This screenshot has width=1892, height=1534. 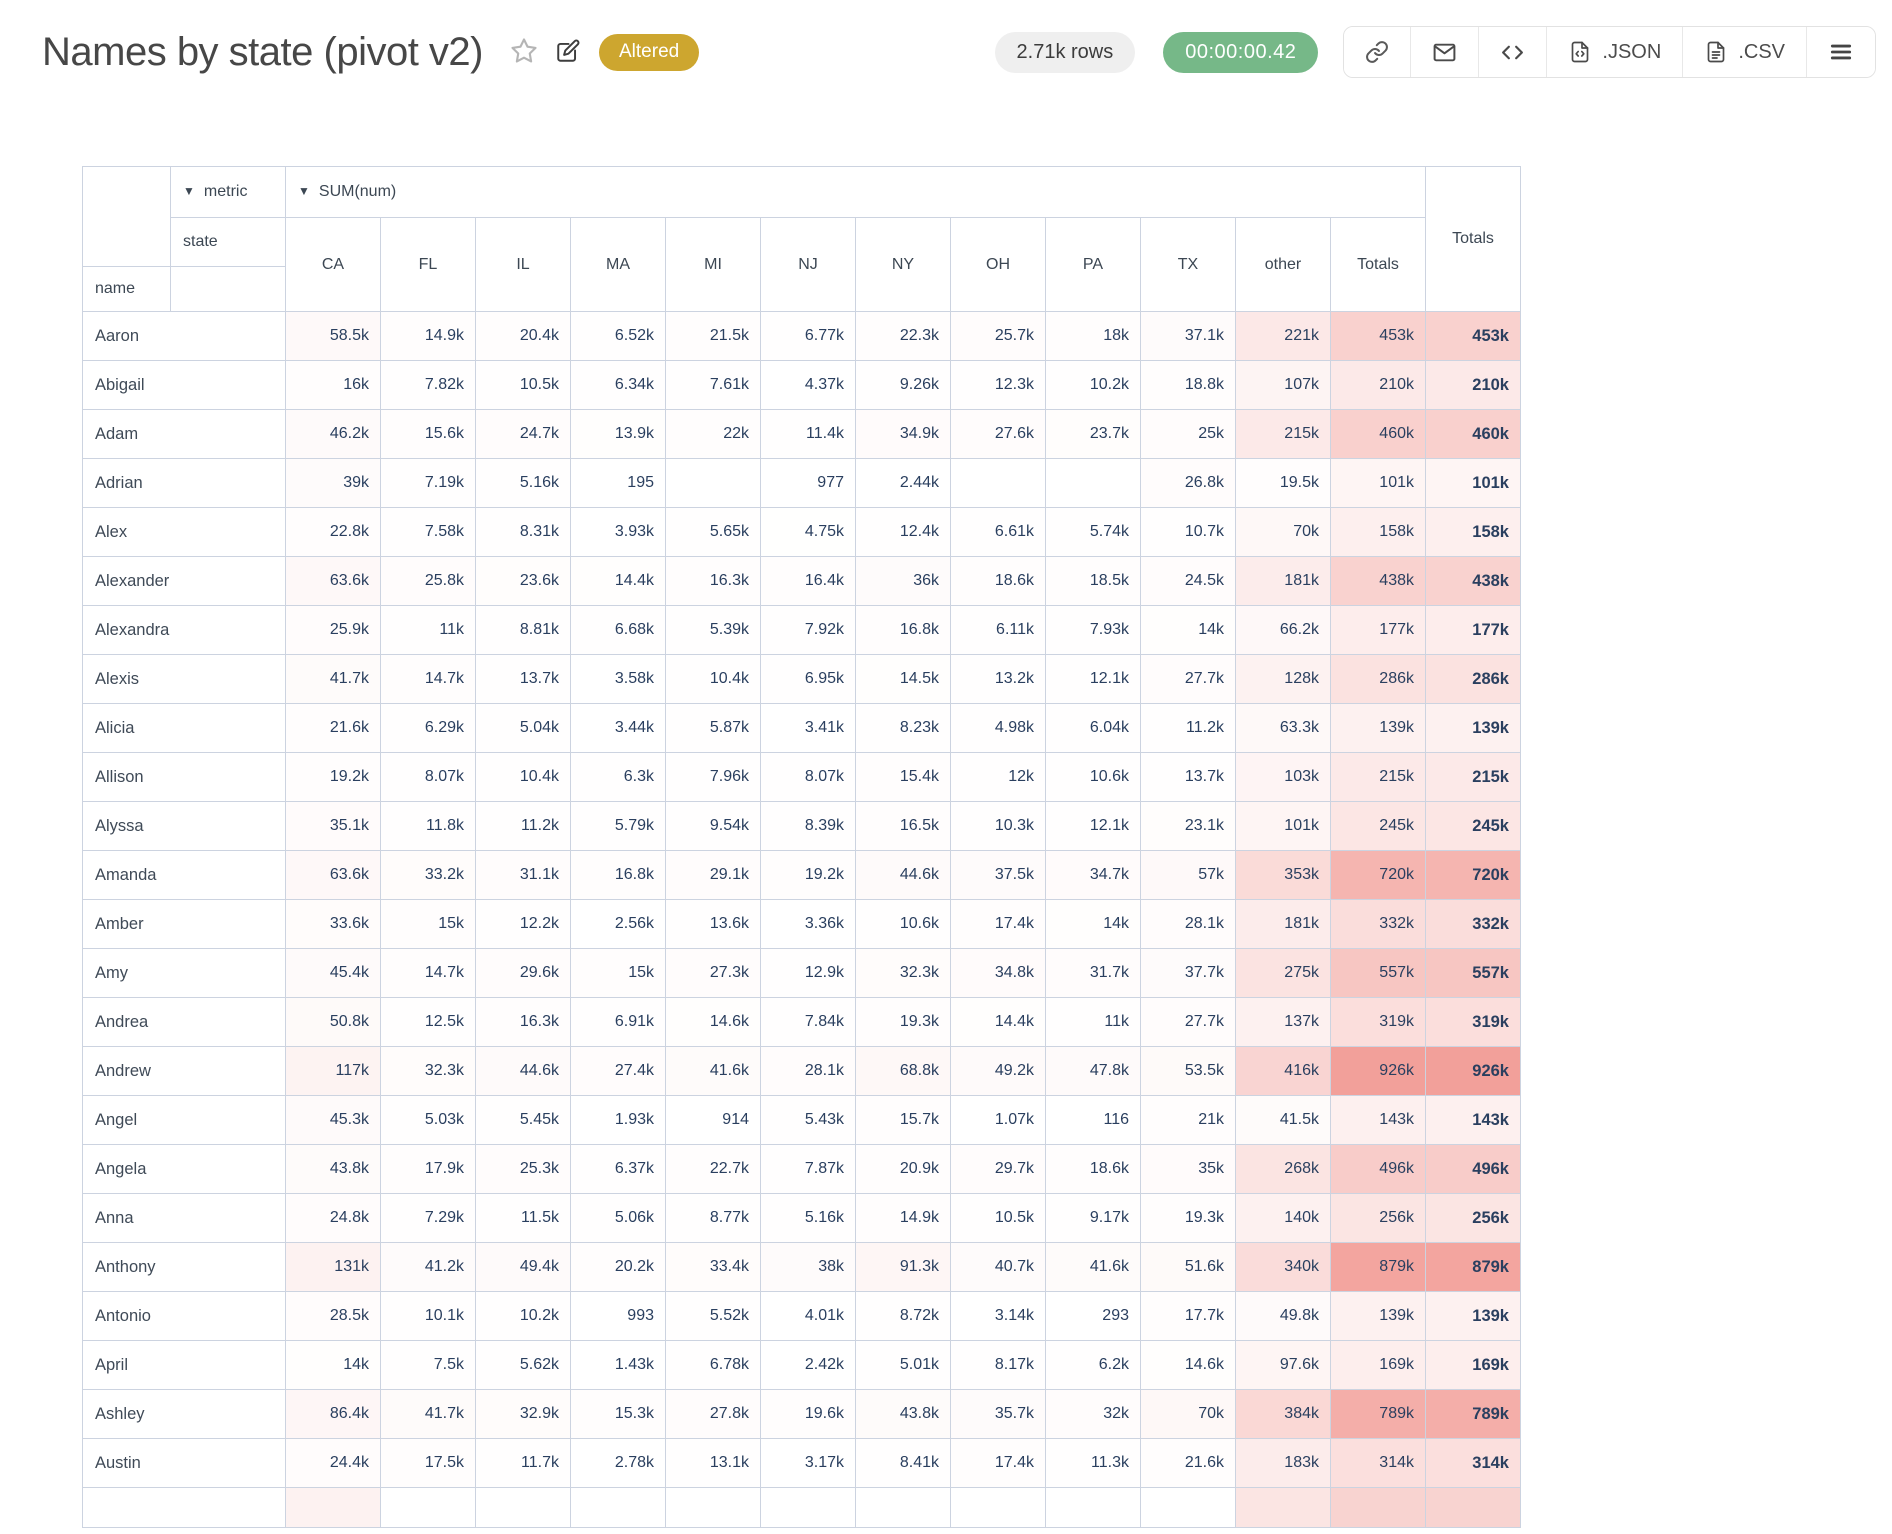 What do you see at coordinates (523, 532) in the screenshot?
I see `value-cell: 8.31k` at bounding box center [523, 532].